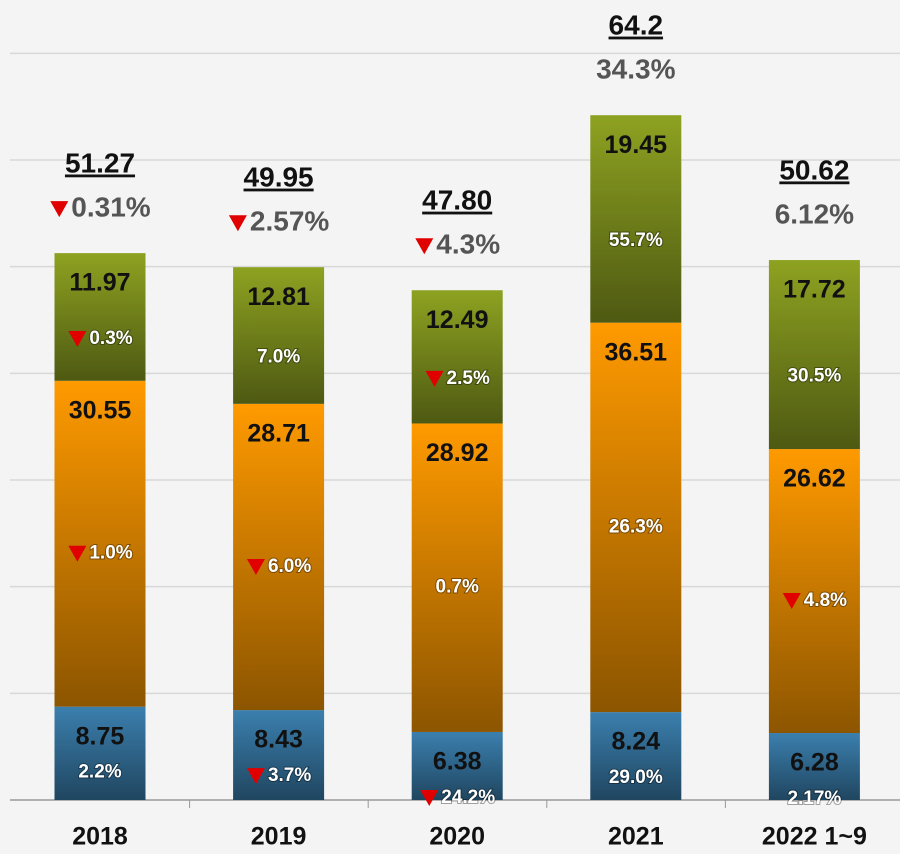 This screenshot has width=900, height=854. I want to click on total-label: 47.80, so click(457, 200).